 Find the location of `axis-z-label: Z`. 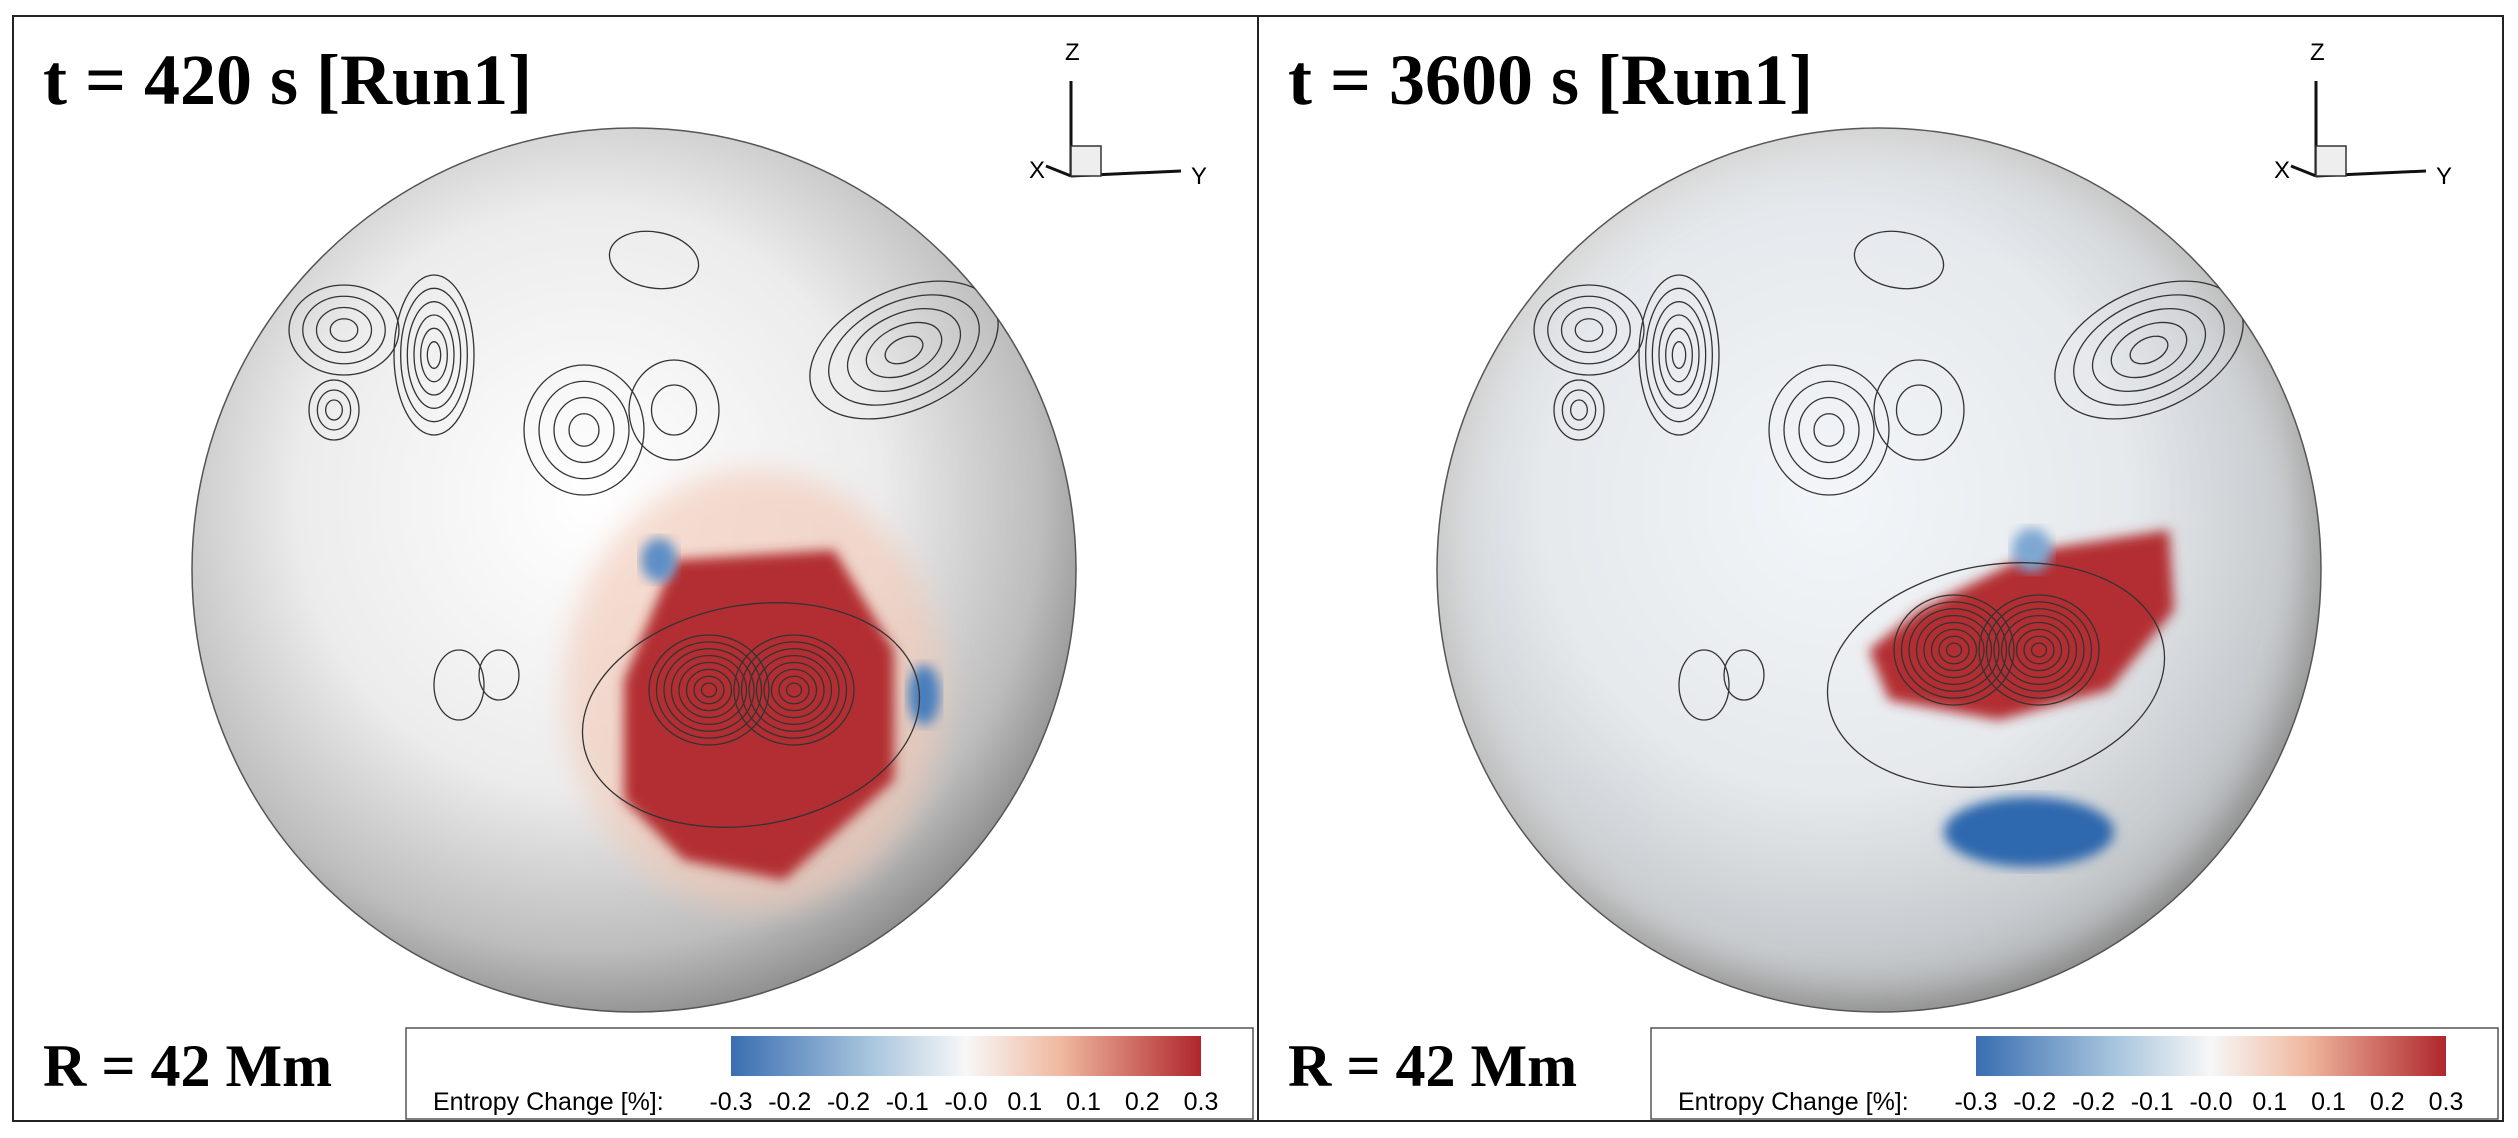

axis-z-label: Z is located at coordinates (2317, 52).